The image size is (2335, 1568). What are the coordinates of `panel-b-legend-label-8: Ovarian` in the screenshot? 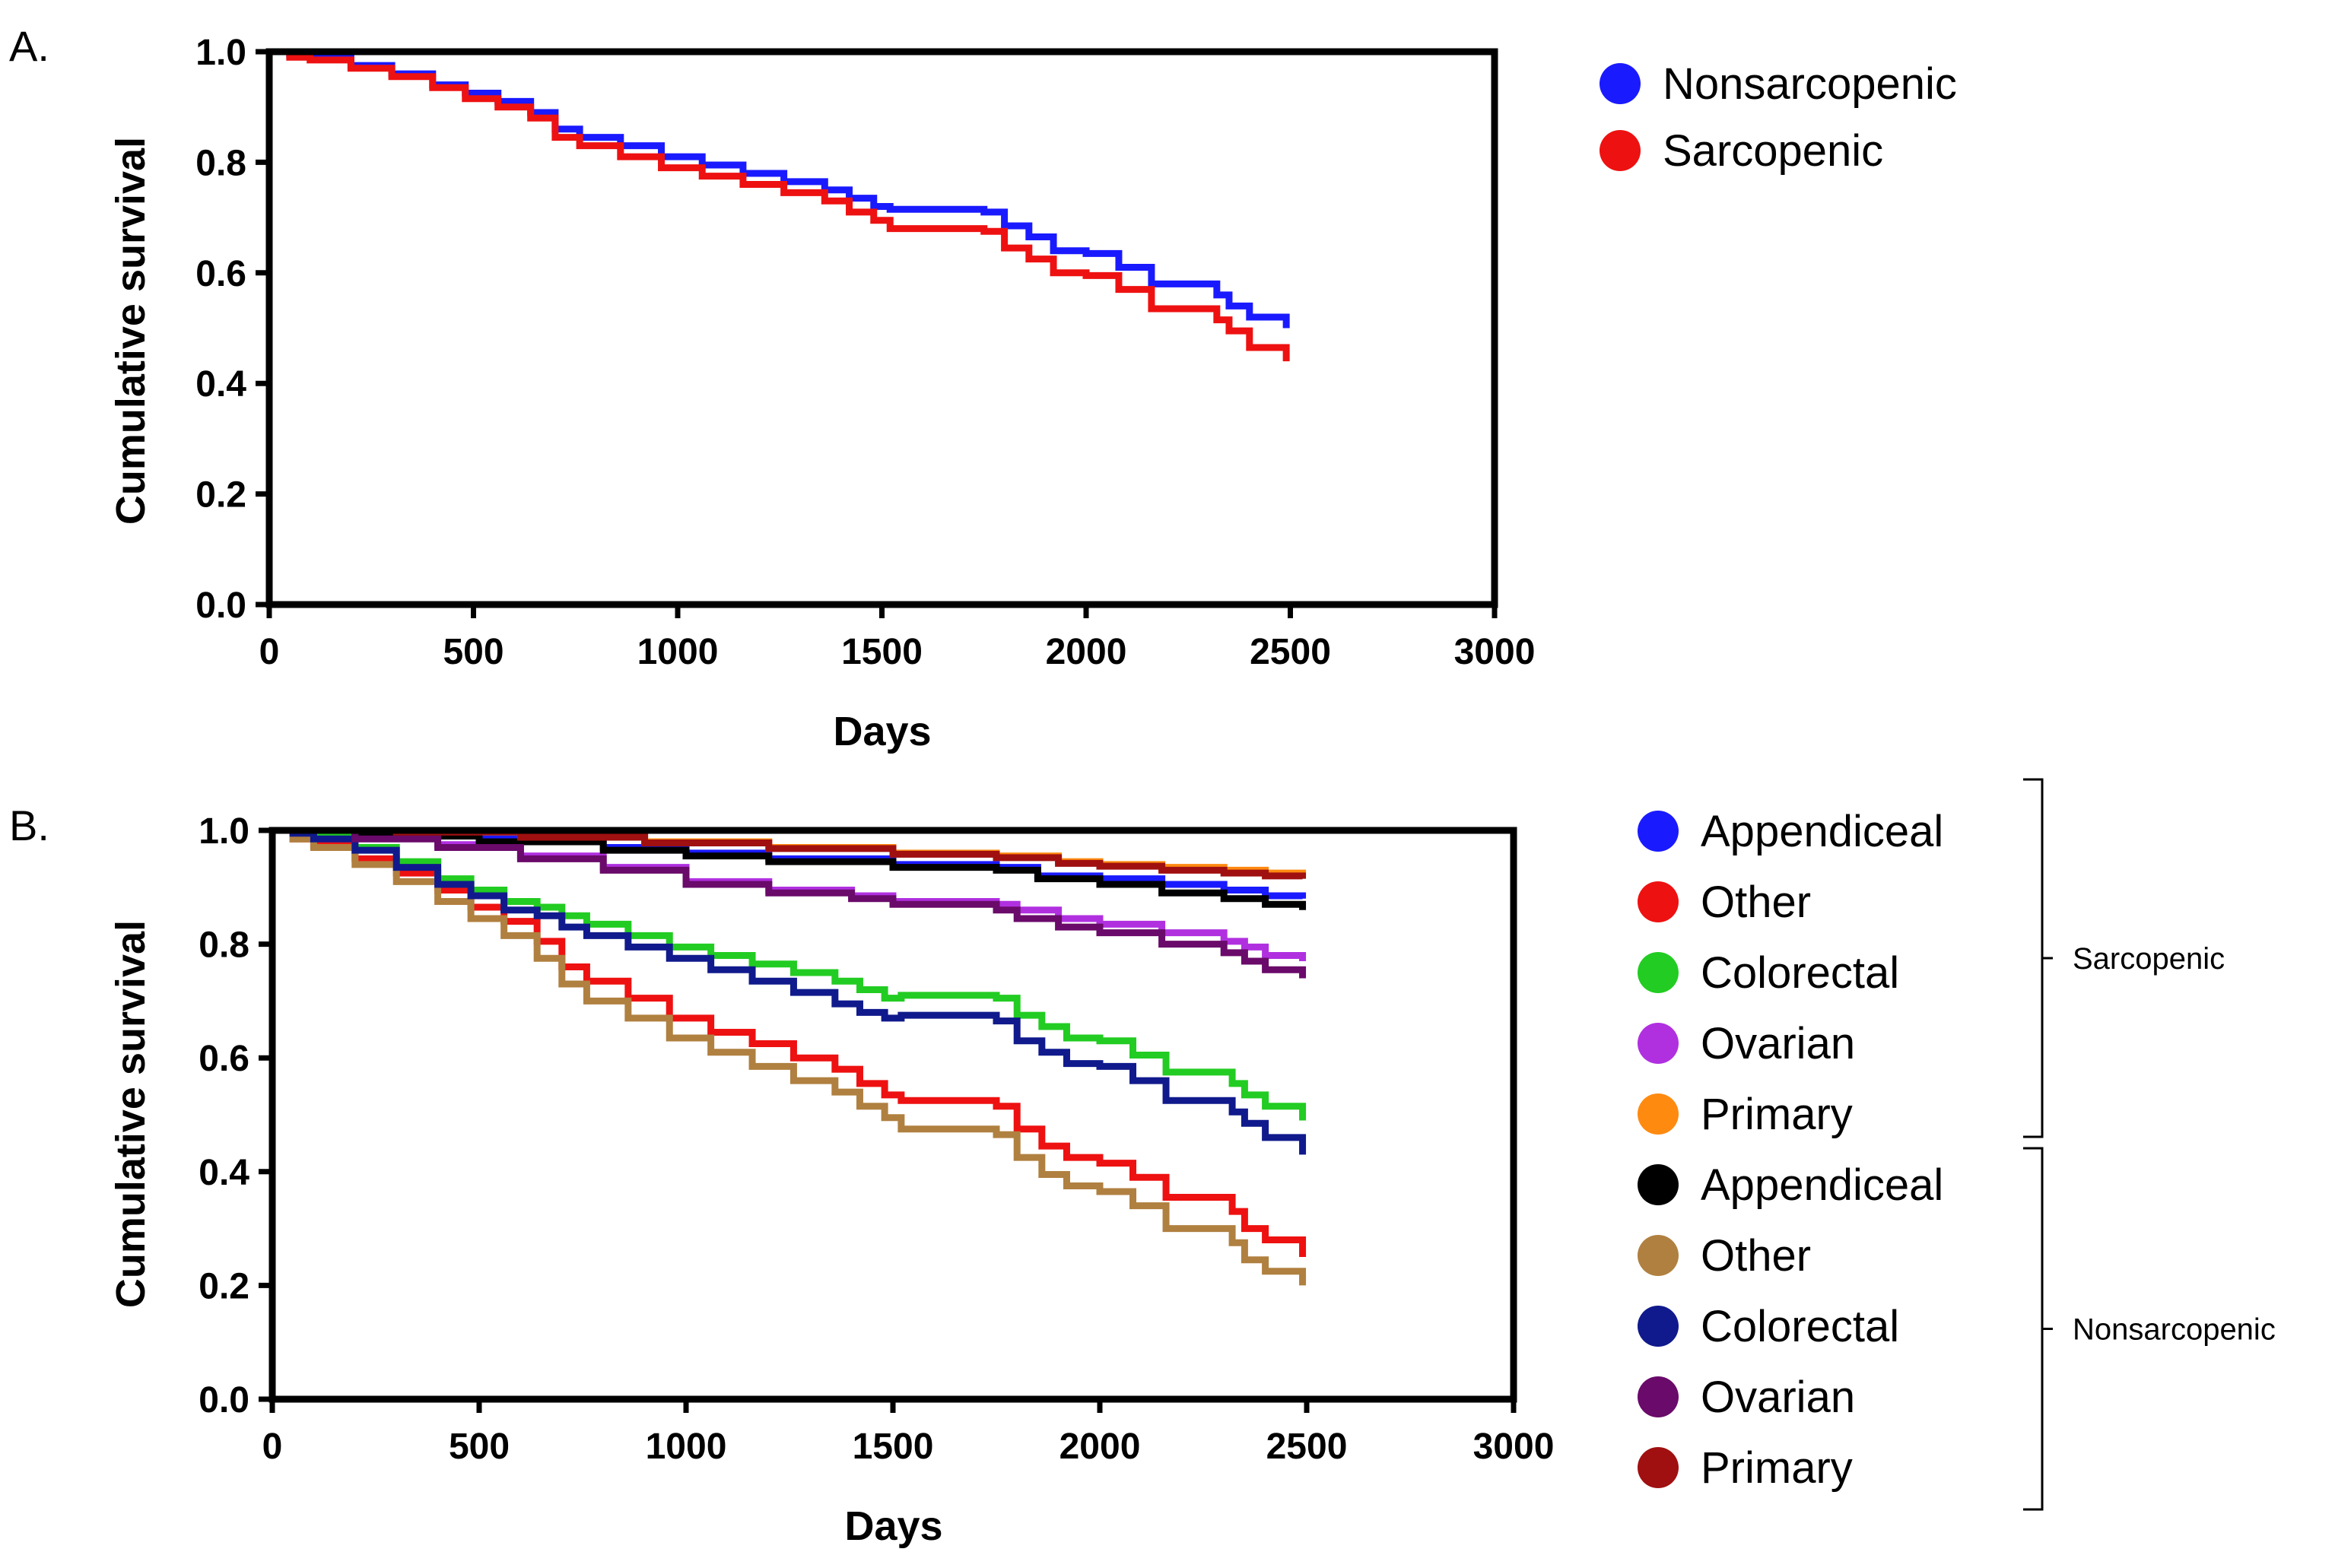 It's located at (1778, 1397).